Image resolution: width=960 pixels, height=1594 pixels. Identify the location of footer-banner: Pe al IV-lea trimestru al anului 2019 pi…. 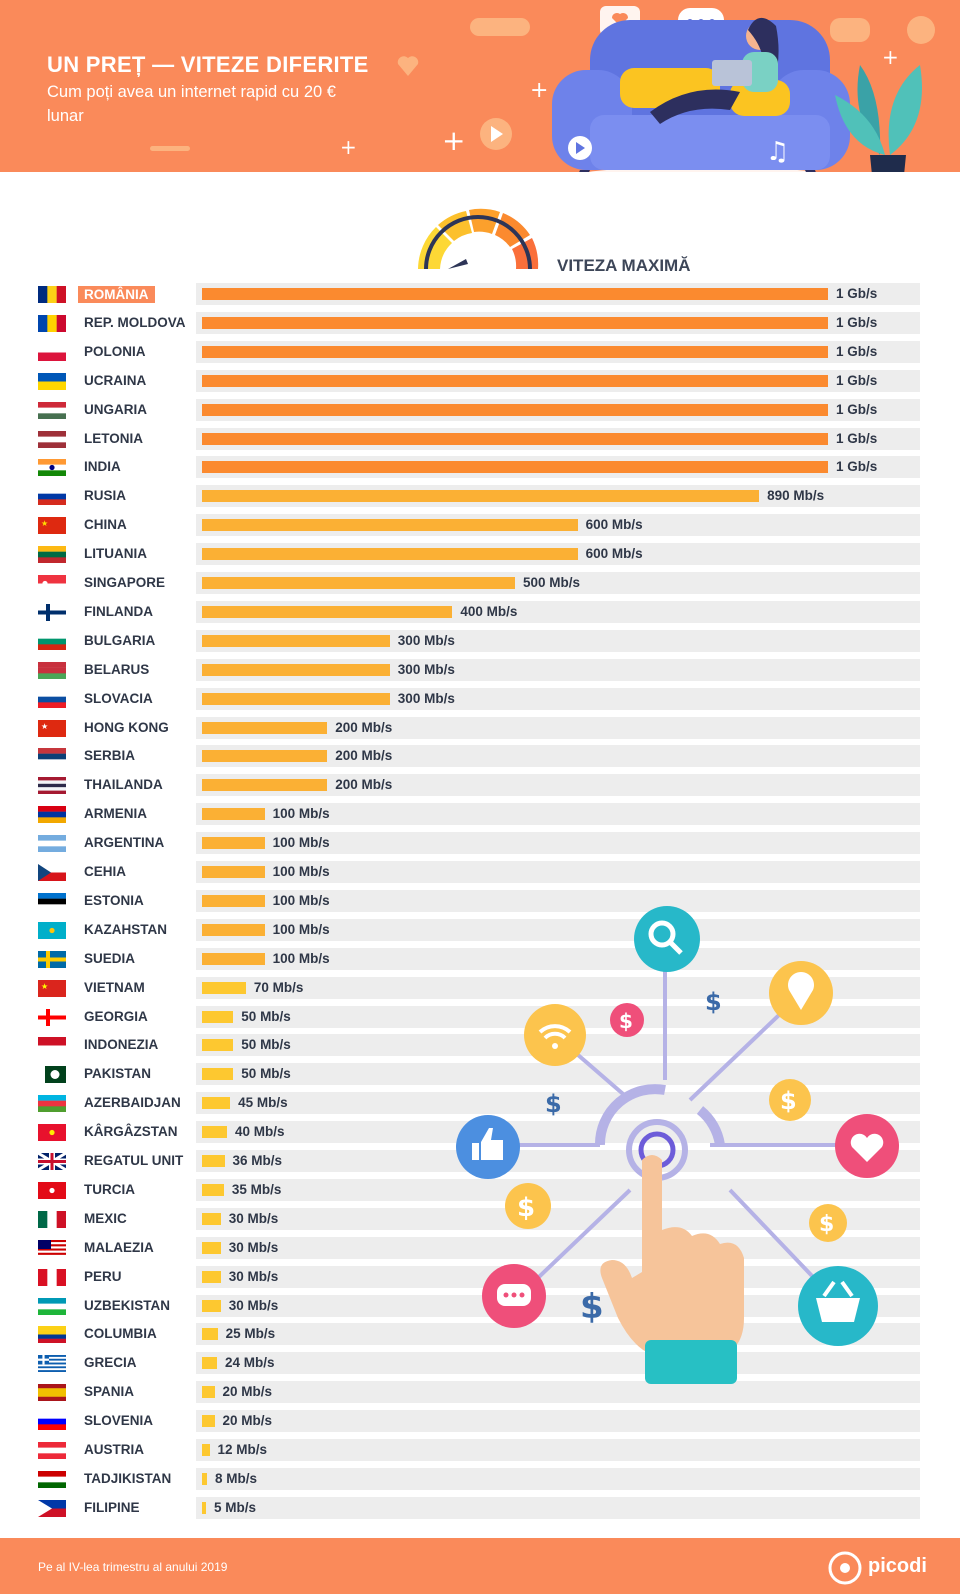
(480, 1566).